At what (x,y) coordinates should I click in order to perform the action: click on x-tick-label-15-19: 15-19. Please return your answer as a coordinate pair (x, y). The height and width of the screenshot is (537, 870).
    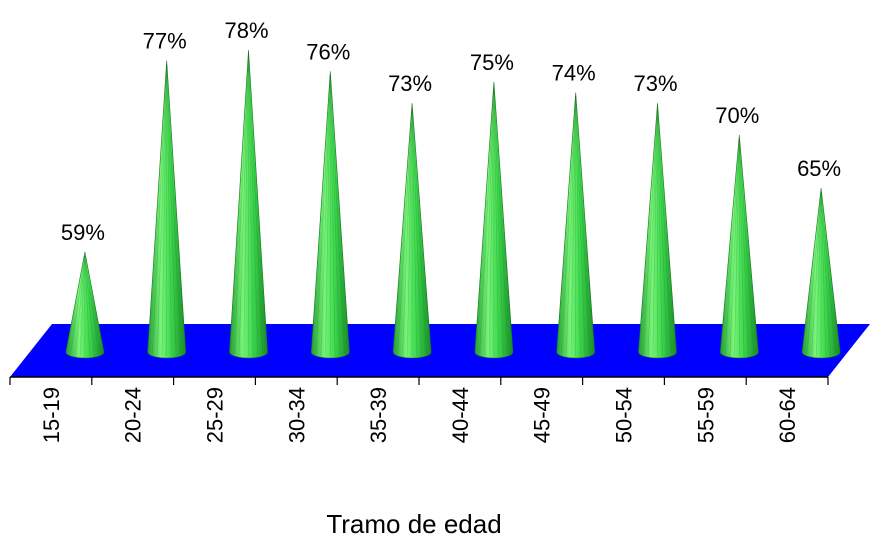
    Looking at the image, I should click on (51, 415).